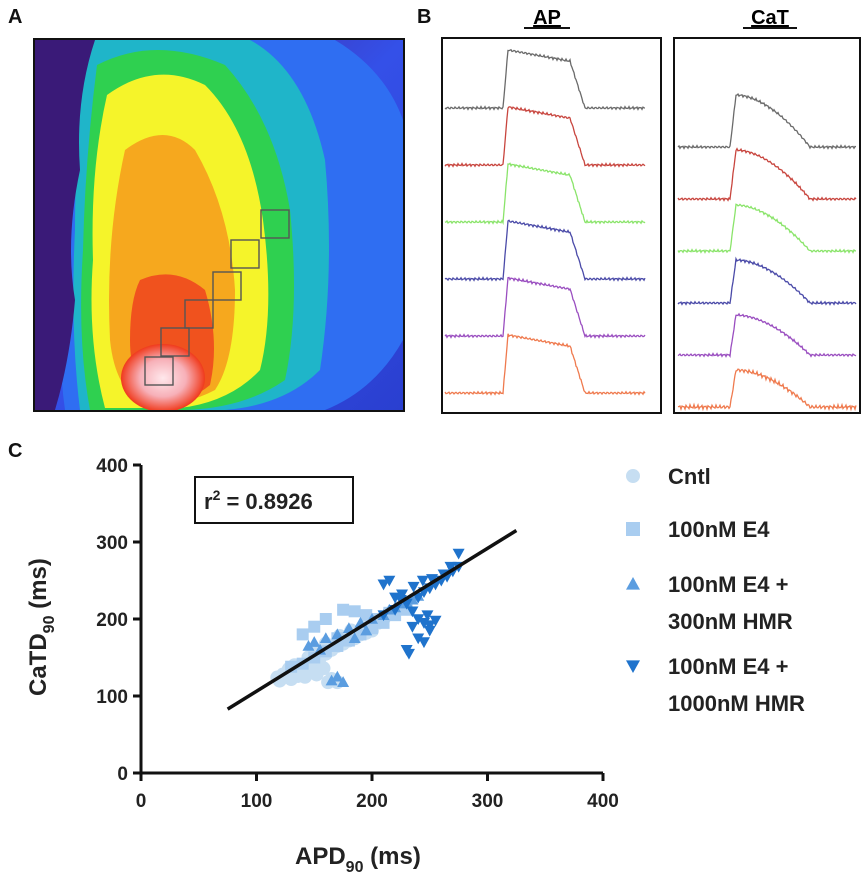  What do you see at coordinates (736, 703) in the screenshot?
I see `legend-label-4-line2: 1000nM HMR` at bounding box center [736, 703].